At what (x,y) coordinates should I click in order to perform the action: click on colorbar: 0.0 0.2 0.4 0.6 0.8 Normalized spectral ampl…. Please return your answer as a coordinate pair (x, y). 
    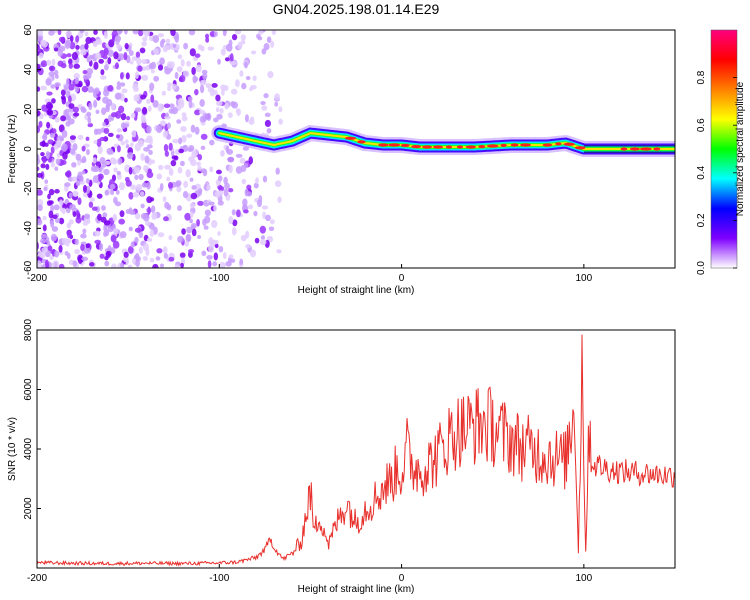
    Looking at the image, I should click on (721, 152).